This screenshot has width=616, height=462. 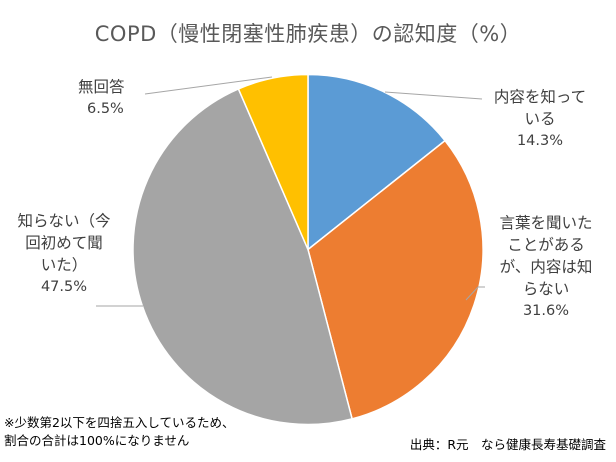 What do you see at coordinates (540, 118) in the screenshot?
I see `label-know-content: 内容を知って いる 14.3%` at bounding box center [540, 118].